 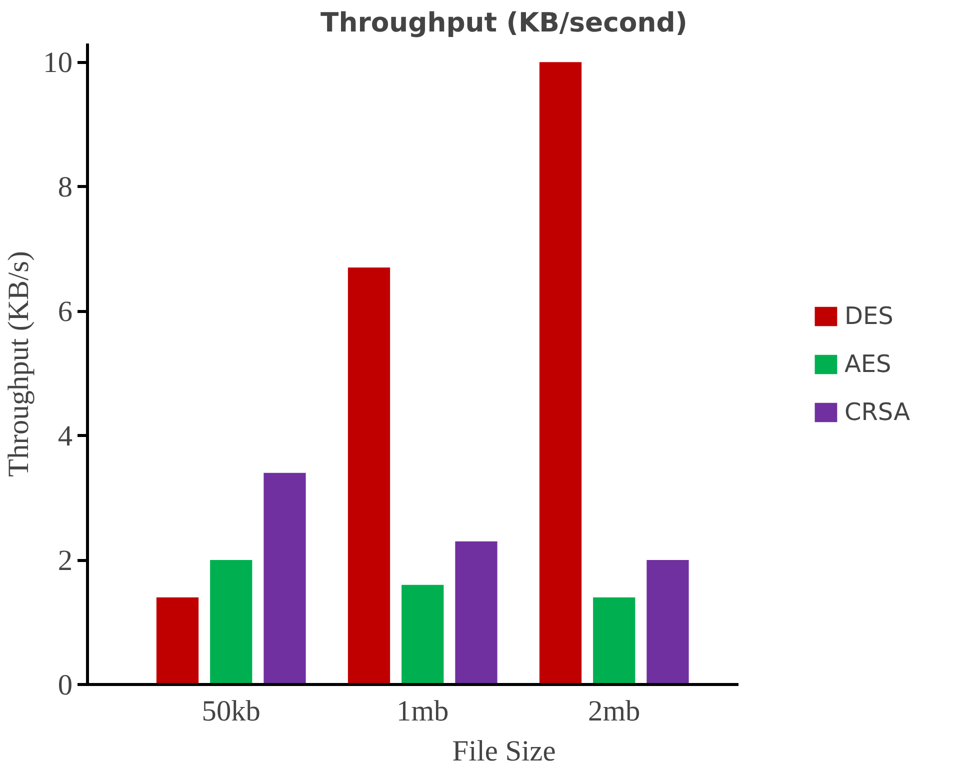 I want to click on y-tick-label: 10, so click(x=57, y=63).